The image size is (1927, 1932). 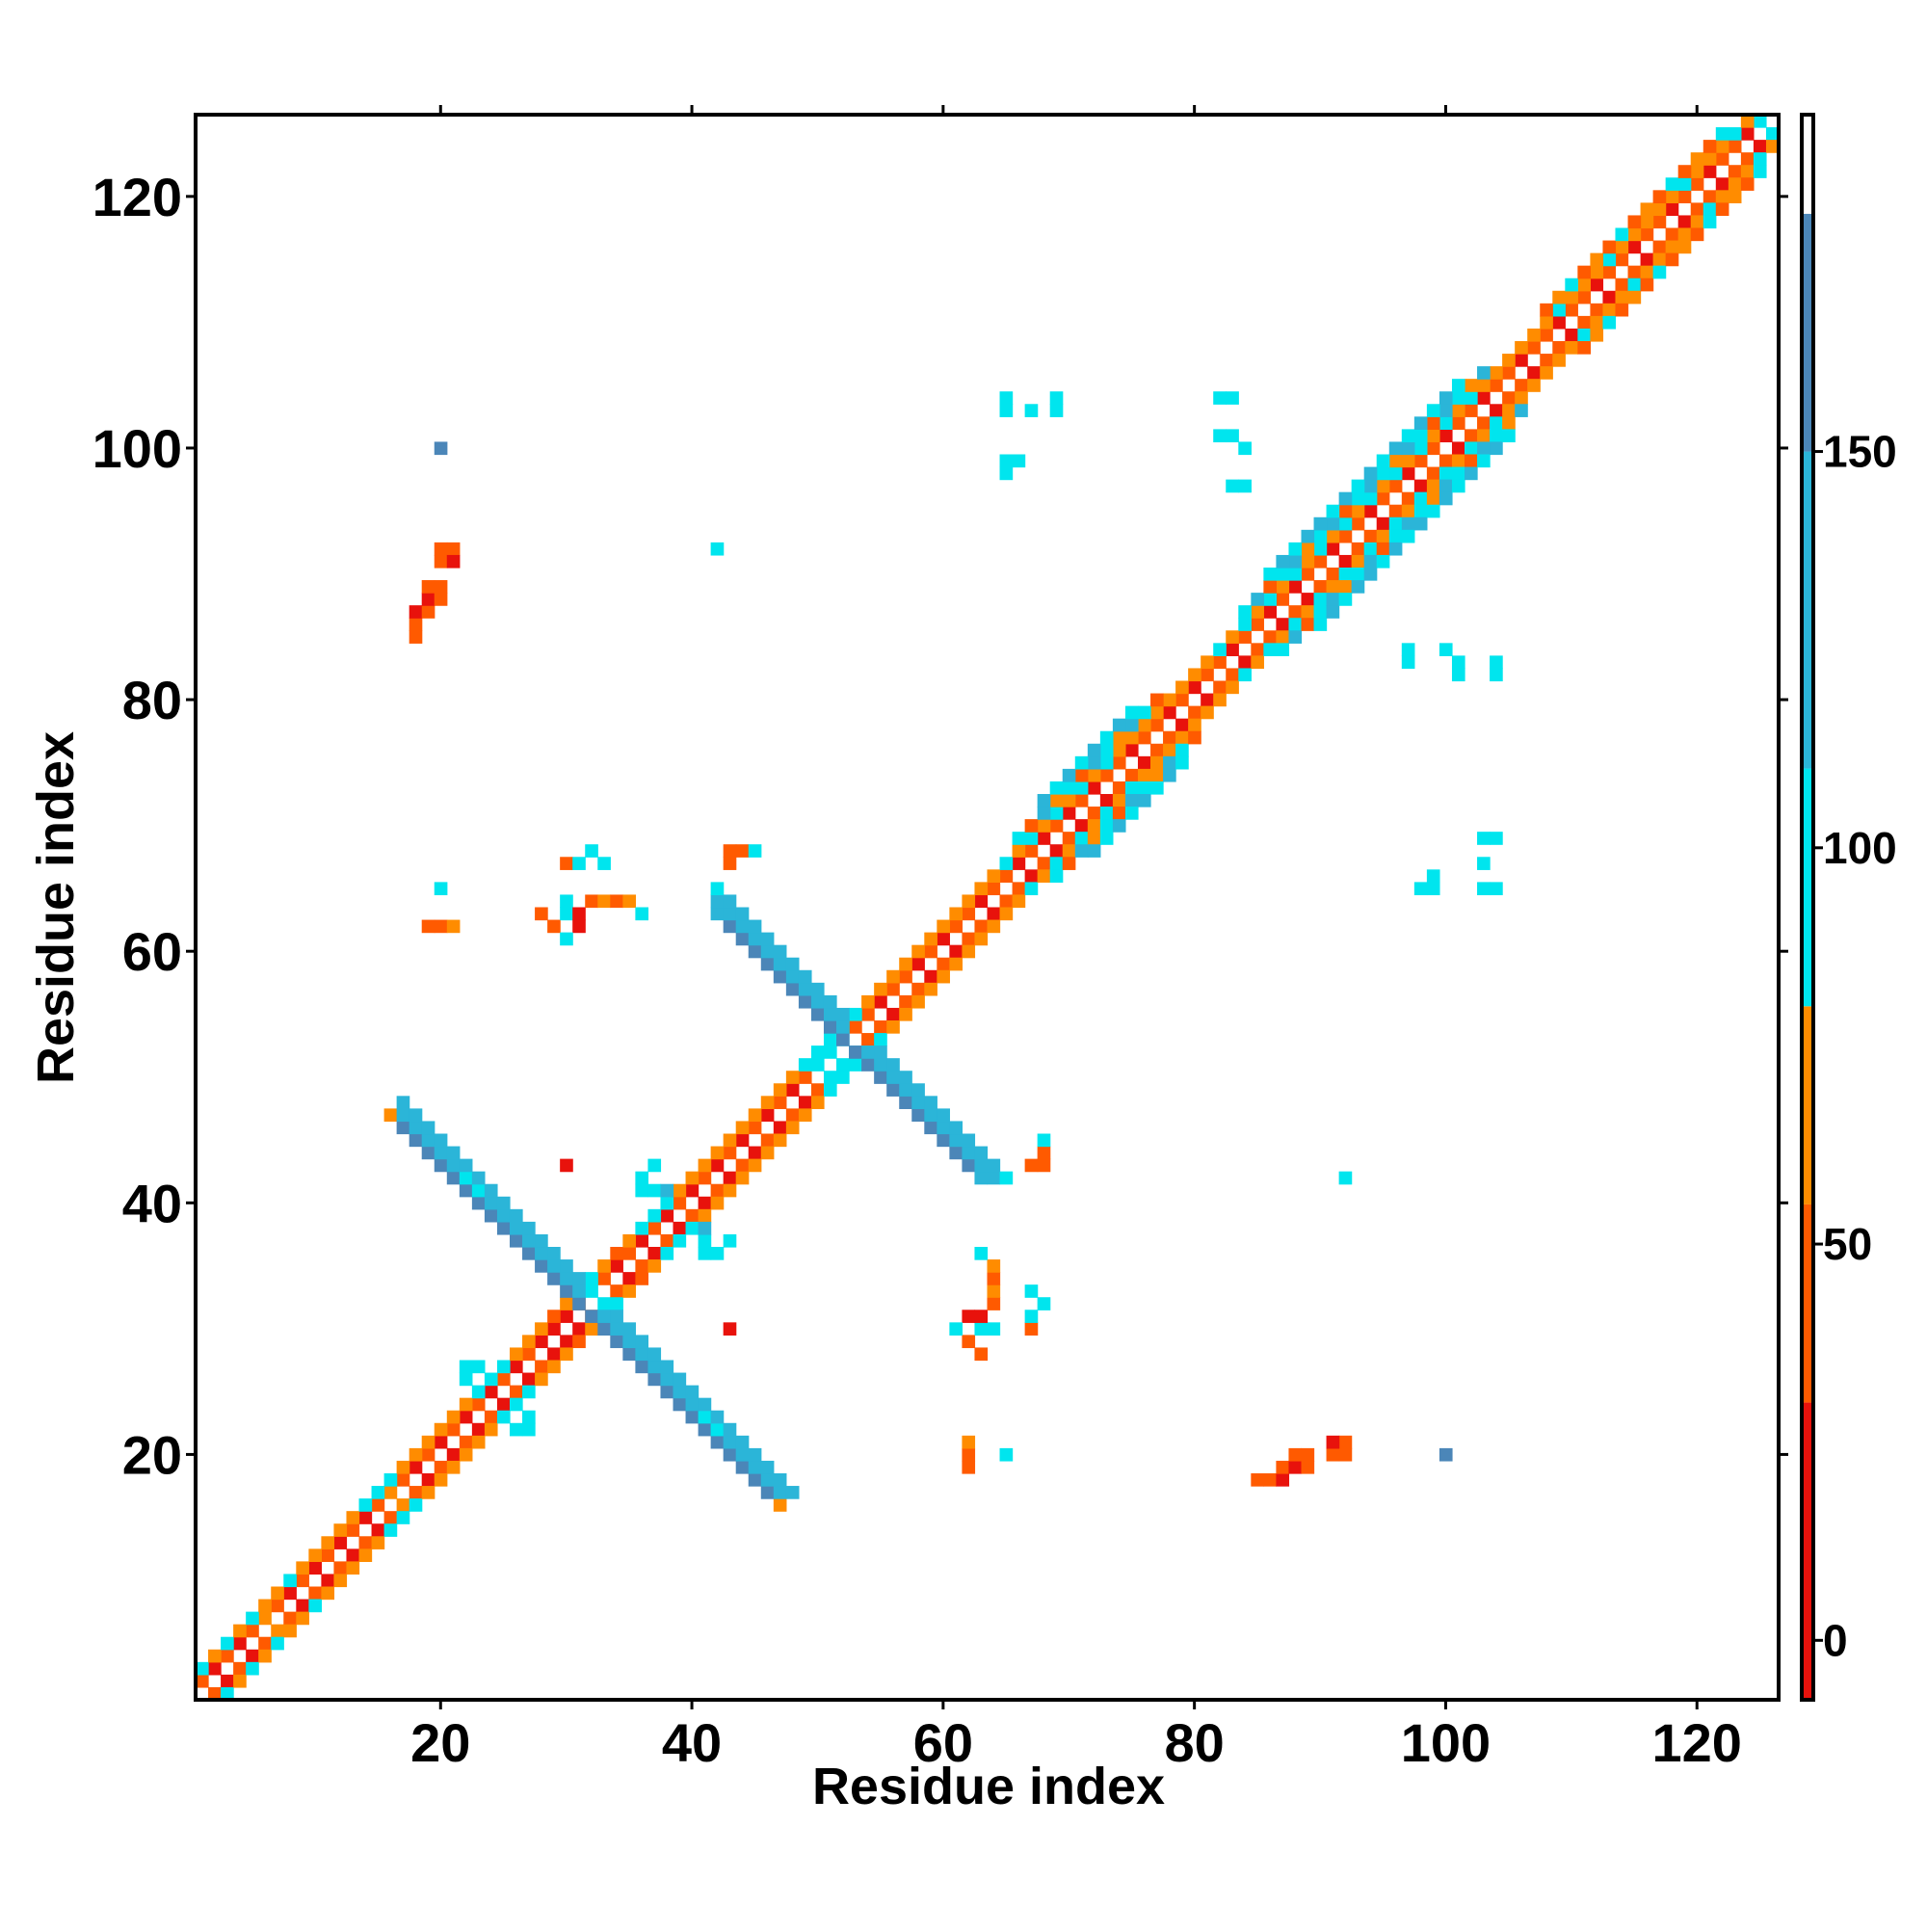 I want to click on colorbar-tick-label: 100, so click(x=1860, y=848).